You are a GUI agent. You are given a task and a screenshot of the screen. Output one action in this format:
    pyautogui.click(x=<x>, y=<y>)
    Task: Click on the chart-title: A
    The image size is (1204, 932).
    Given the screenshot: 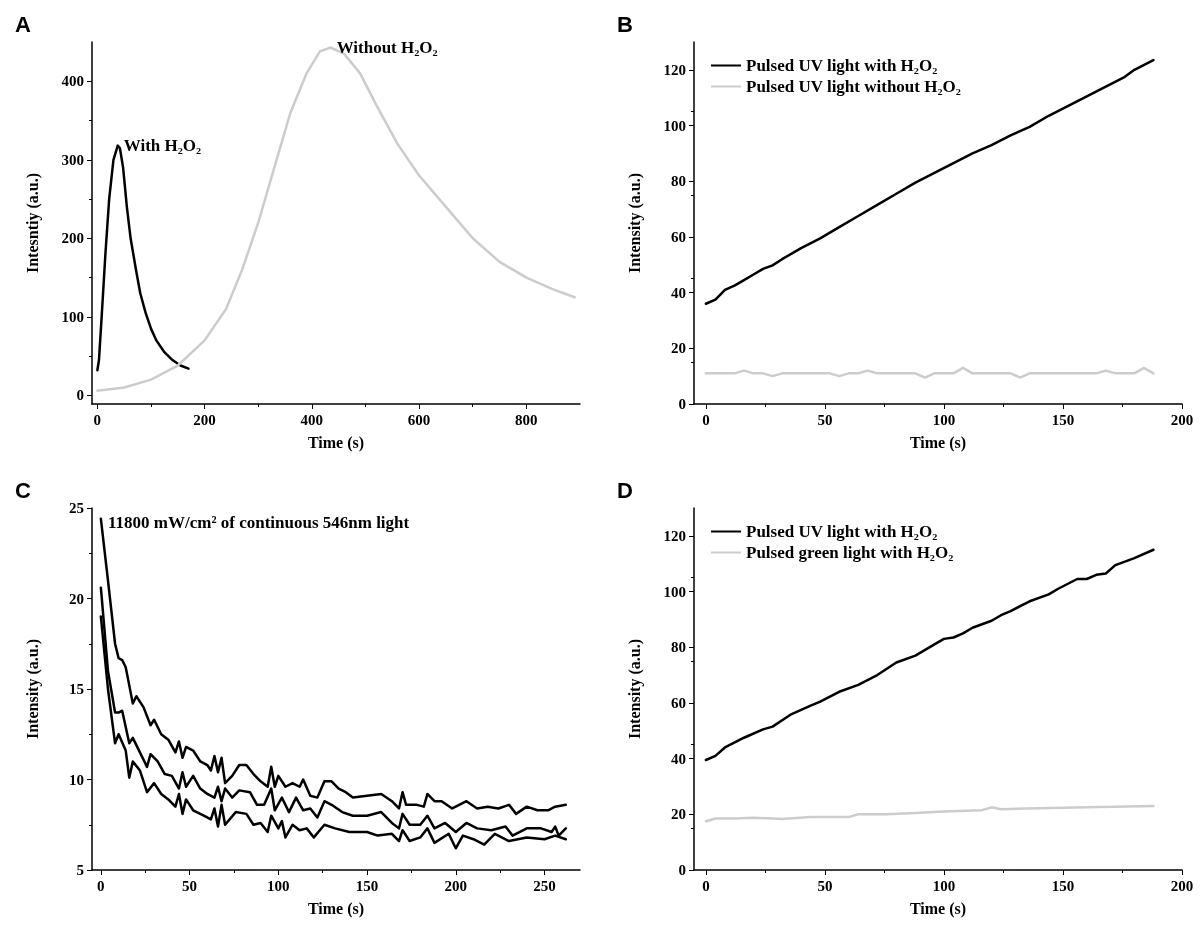 What is the action you would take?
    pyautogui.click(x=23, y=24)
    